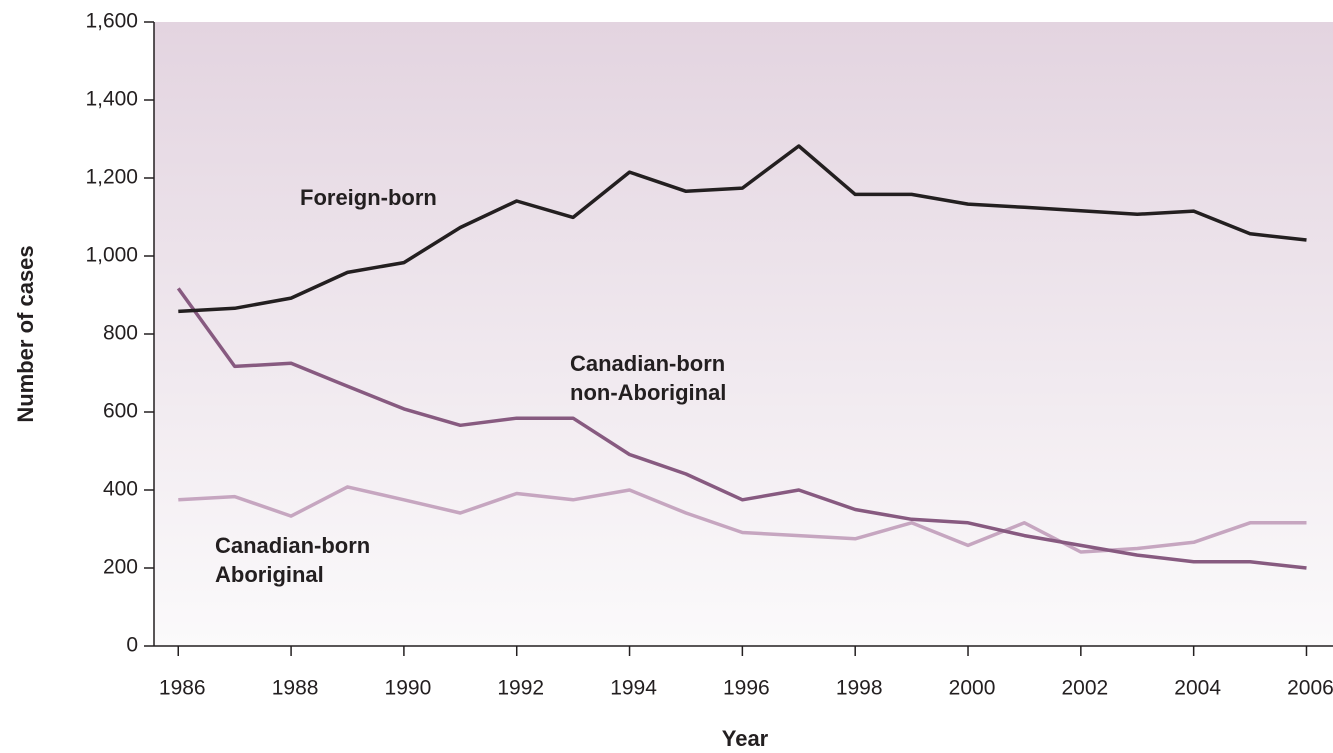  What do you see at coordinates (295, 688) in the screenshot?
I see `x-tick-label: 1988` at bounding box center [295, 688].